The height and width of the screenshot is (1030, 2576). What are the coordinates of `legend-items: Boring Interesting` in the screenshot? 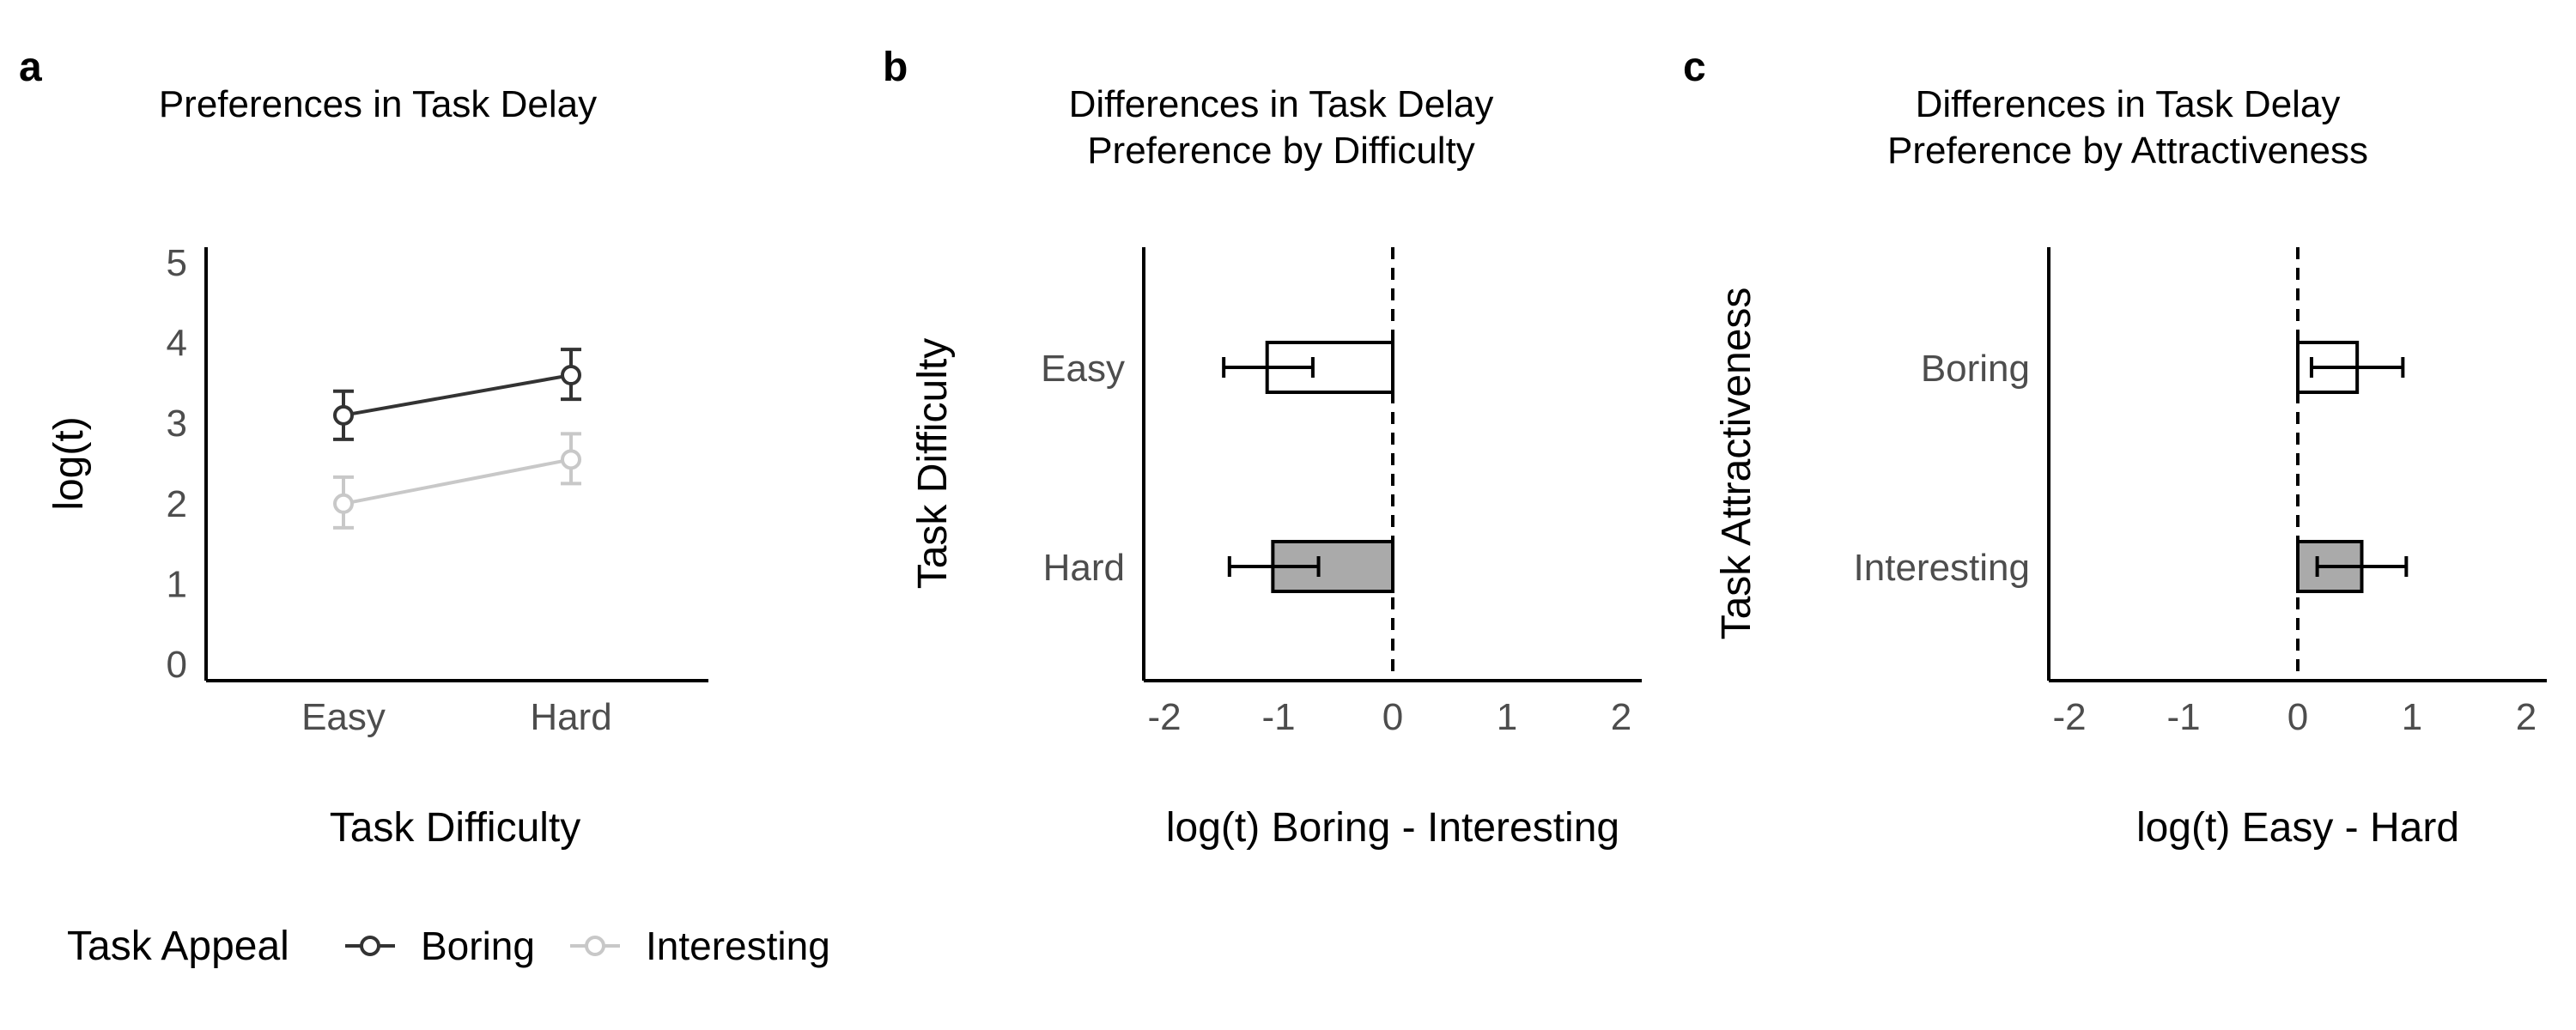 It's located at (587, 946).